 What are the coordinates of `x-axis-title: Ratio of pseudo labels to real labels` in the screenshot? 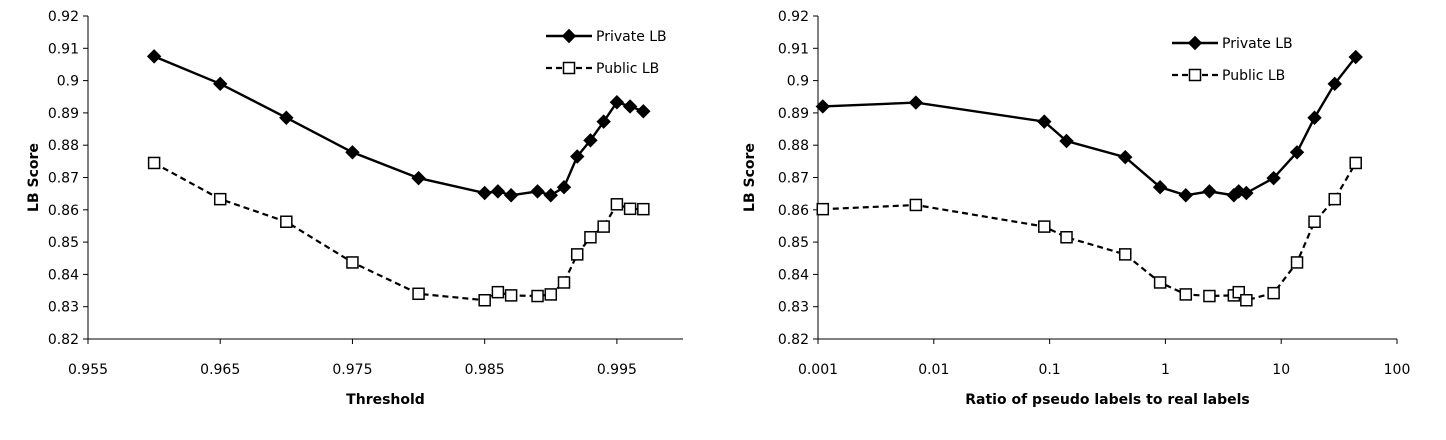 It's located at (1107, 400).